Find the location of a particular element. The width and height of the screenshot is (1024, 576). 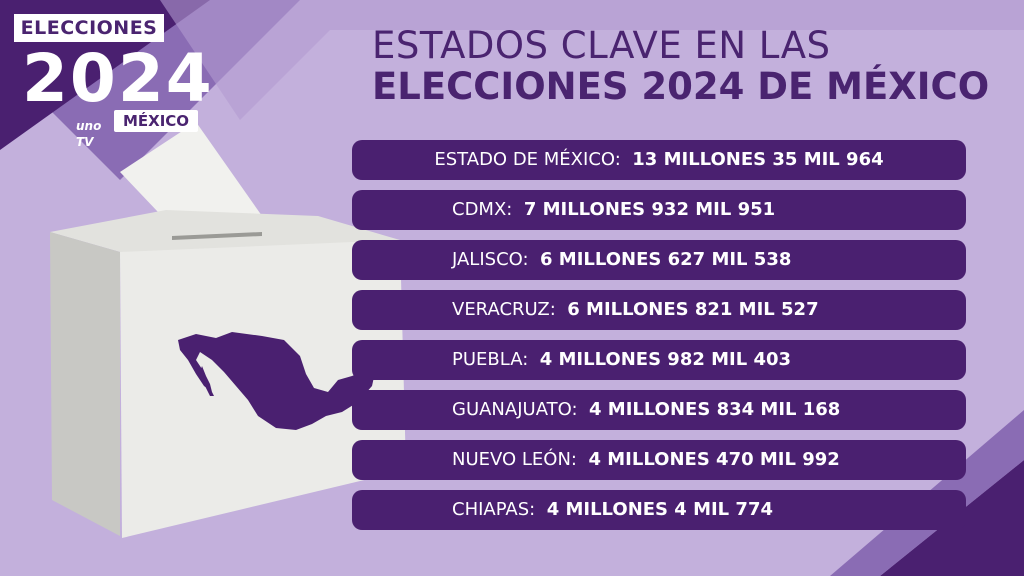

state-voters: 6 MILLONES 821 MIL 527 is located at coordinates (693, 309).